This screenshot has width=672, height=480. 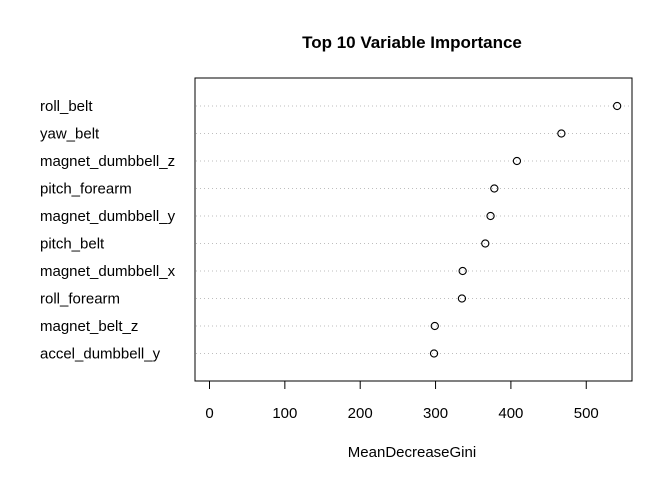 What do you see at coordinates (412, 452) in the screenshot?
I see `x-axis-label: MeanDecreaseGini` at bounding box center [412, 452].